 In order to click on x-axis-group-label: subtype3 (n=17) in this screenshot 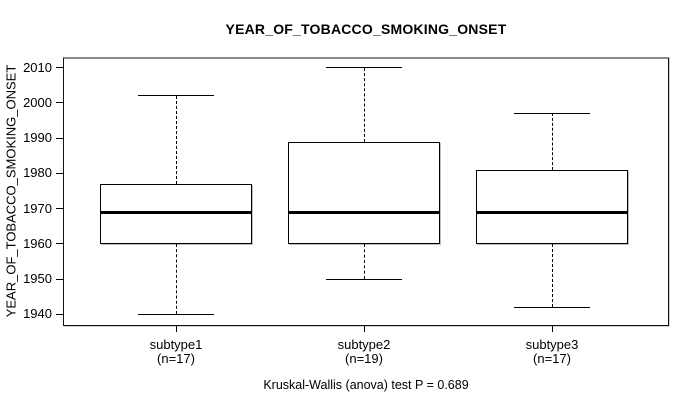, I will do `click(552, 351)`.